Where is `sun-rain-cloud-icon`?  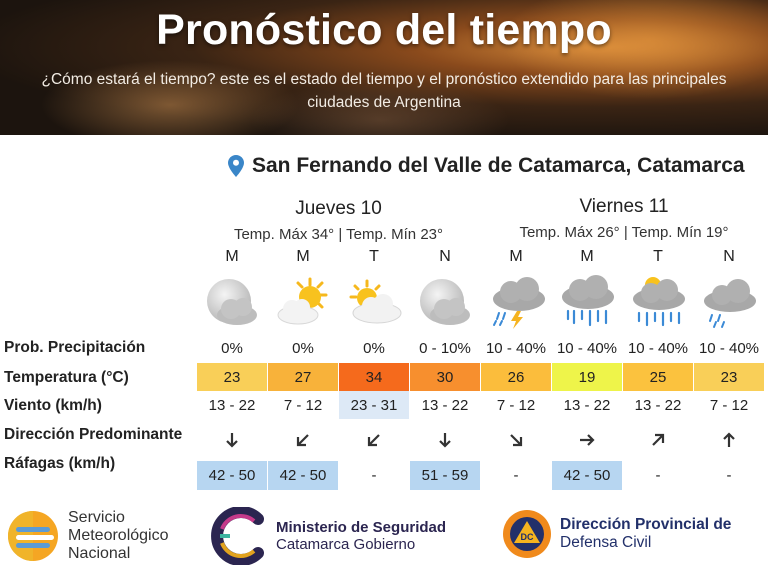
sun-rain-cloud-icon is located at coordinates (658, 303).